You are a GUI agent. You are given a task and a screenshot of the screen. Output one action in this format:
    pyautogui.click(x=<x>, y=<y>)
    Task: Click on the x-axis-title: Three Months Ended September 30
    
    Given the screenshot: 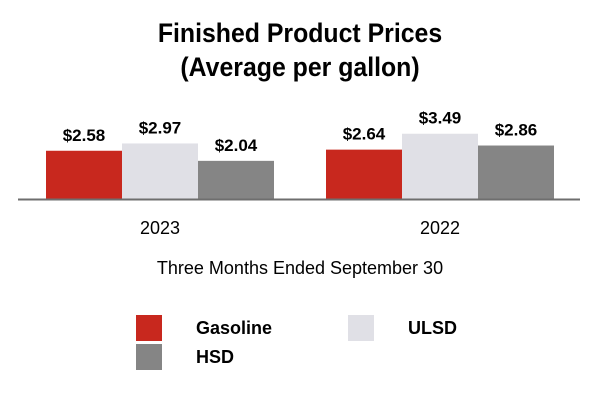 What is the action you would take?
    pyautogui.click(x=300, y=268)
    